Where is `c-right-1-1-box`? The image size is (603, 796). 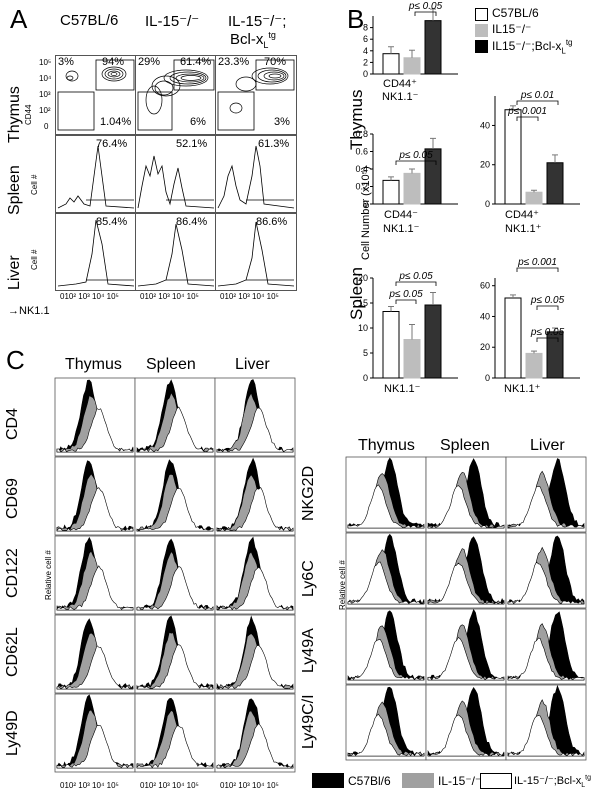
c-right-1-1-box is located at coordinates (466, 570).